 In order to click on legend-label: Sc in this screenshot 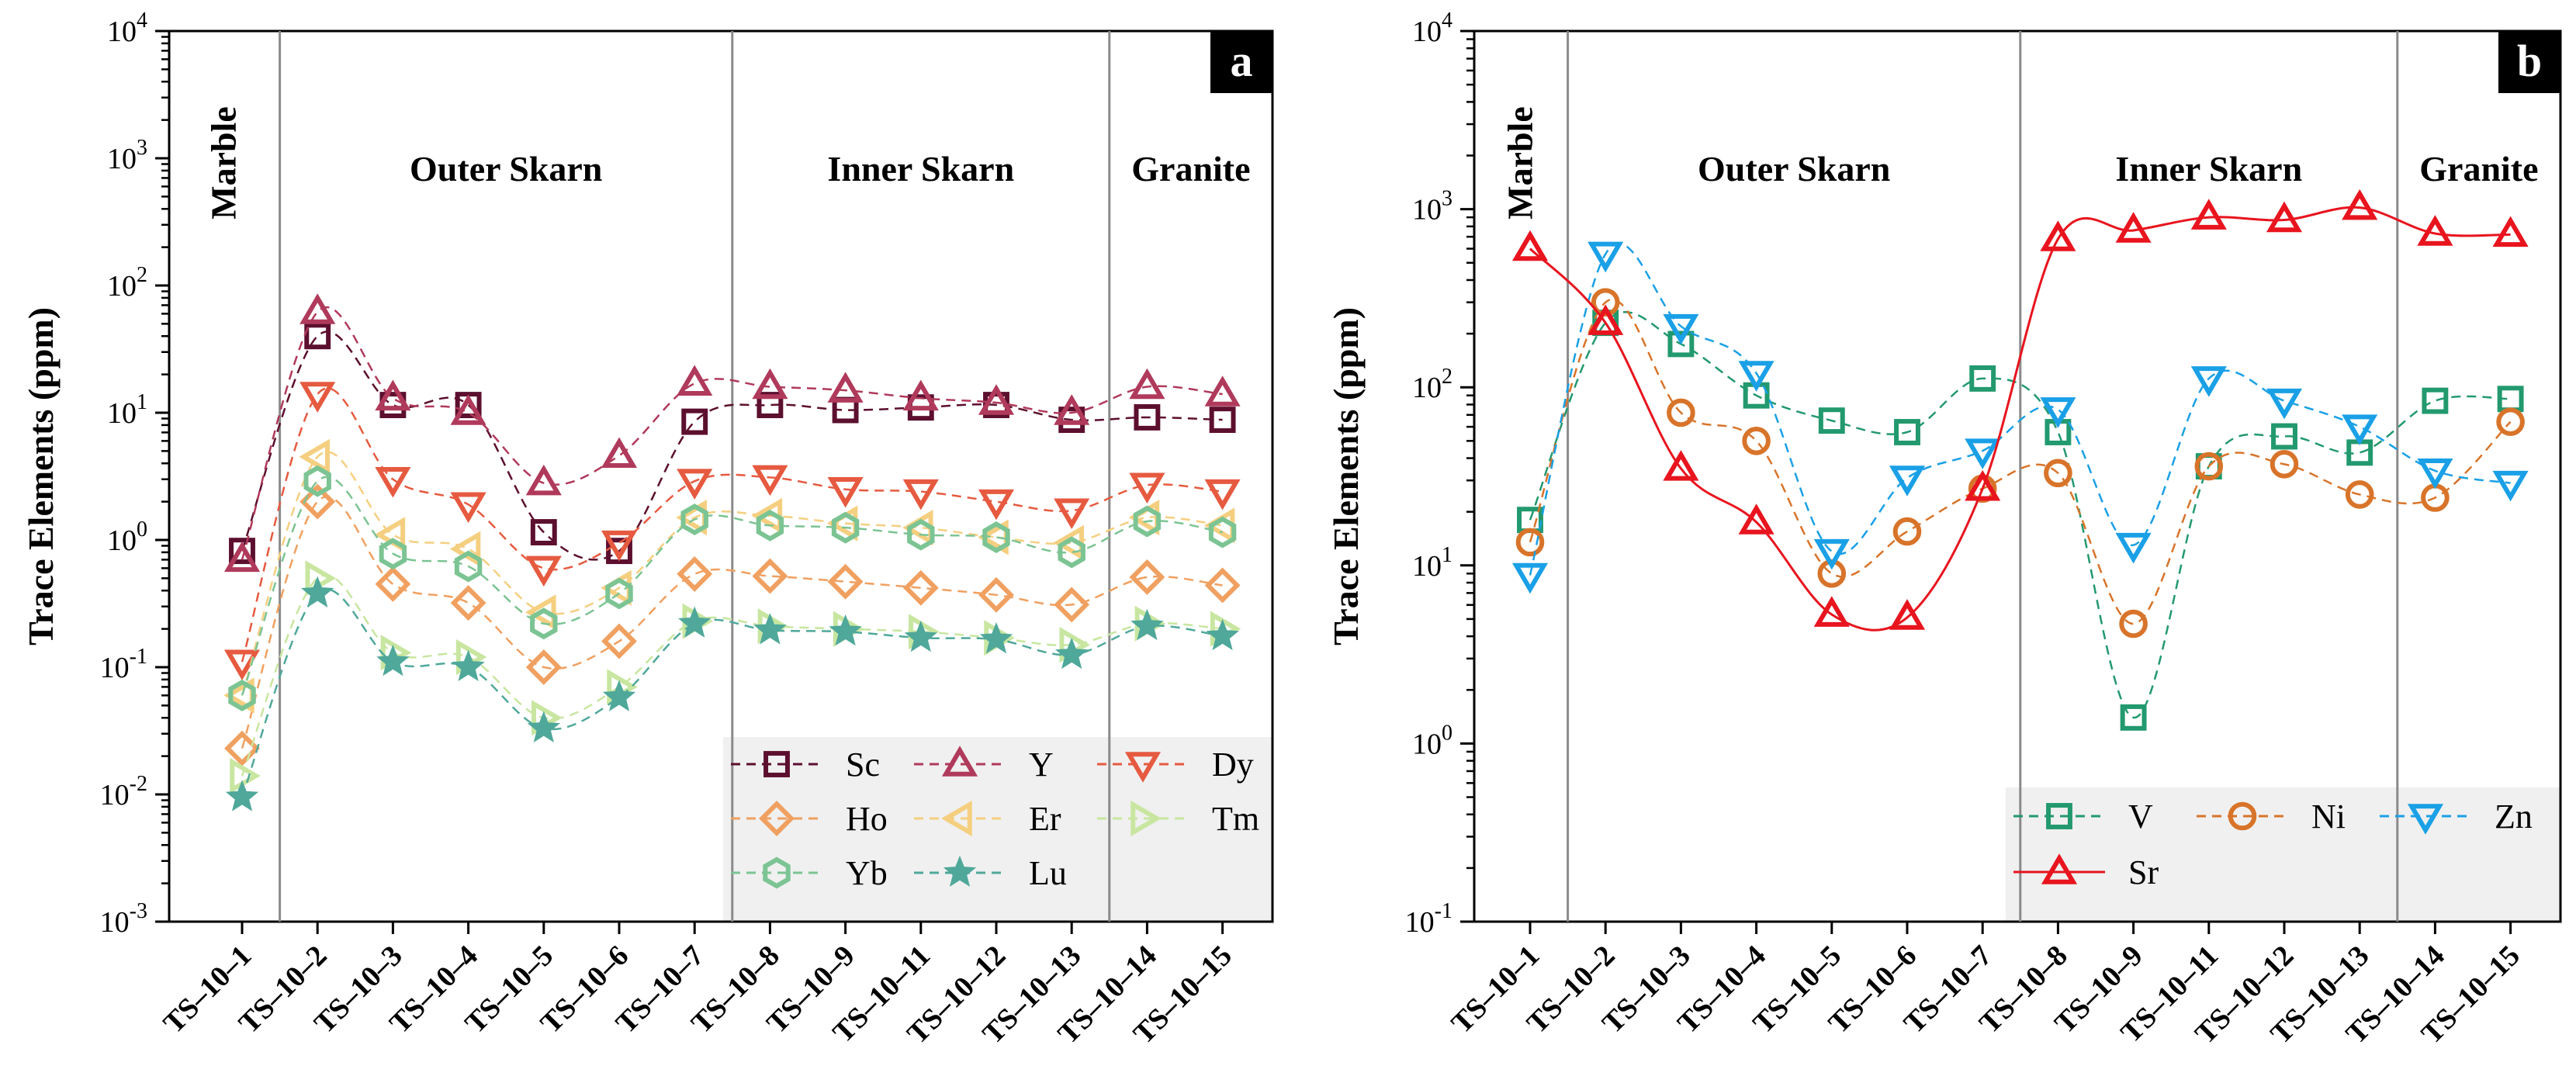, I will do `click(863, 765)`.